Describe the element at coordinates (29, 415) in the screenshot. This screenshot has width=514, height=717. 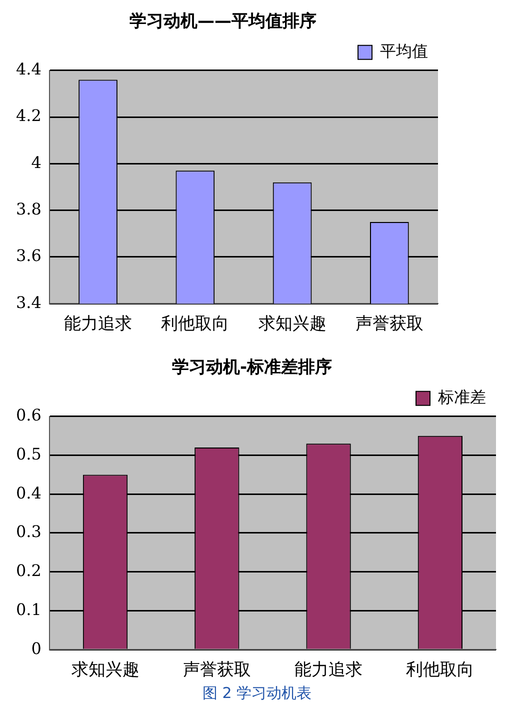
I see `y-tick-label: 0.6` at that location.